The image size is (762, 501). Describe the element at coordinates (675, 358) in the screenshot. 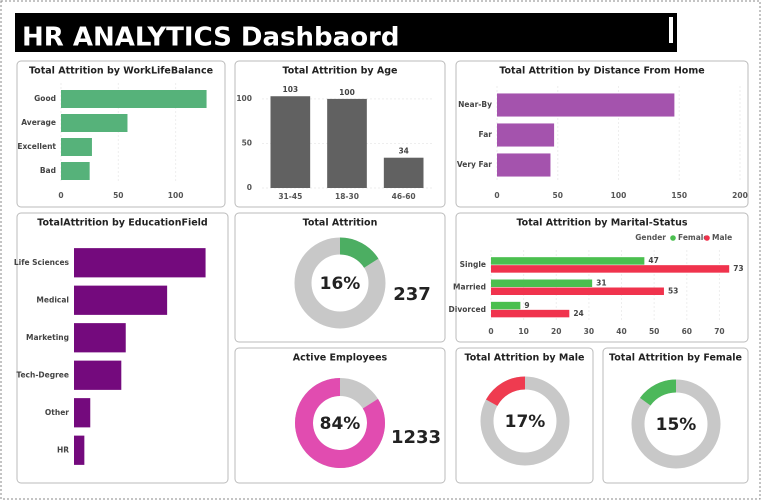

I see `panel-title: Total Attrition by Female` at that location.